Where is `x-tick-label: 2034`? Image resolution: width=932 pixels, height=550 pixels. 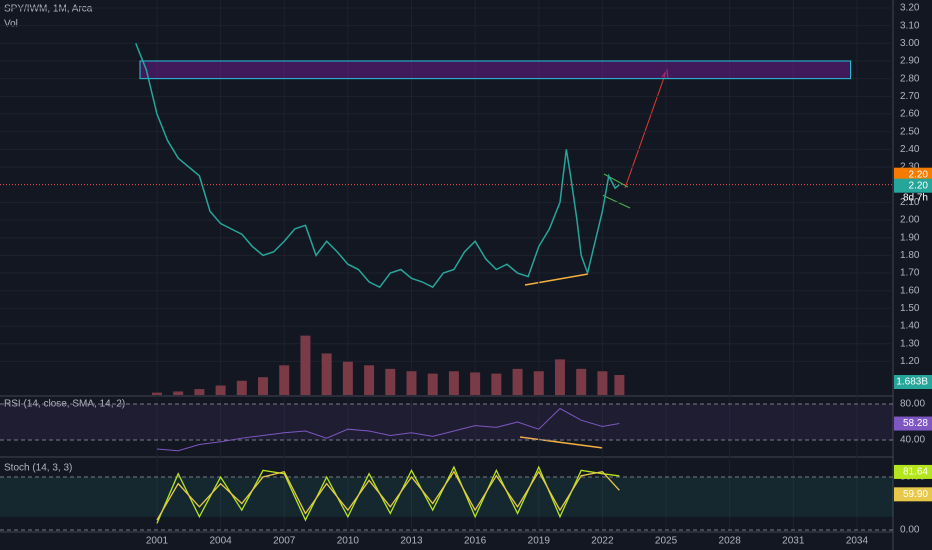
x-tick-label: 2034 is located at coordinates (857, 541).